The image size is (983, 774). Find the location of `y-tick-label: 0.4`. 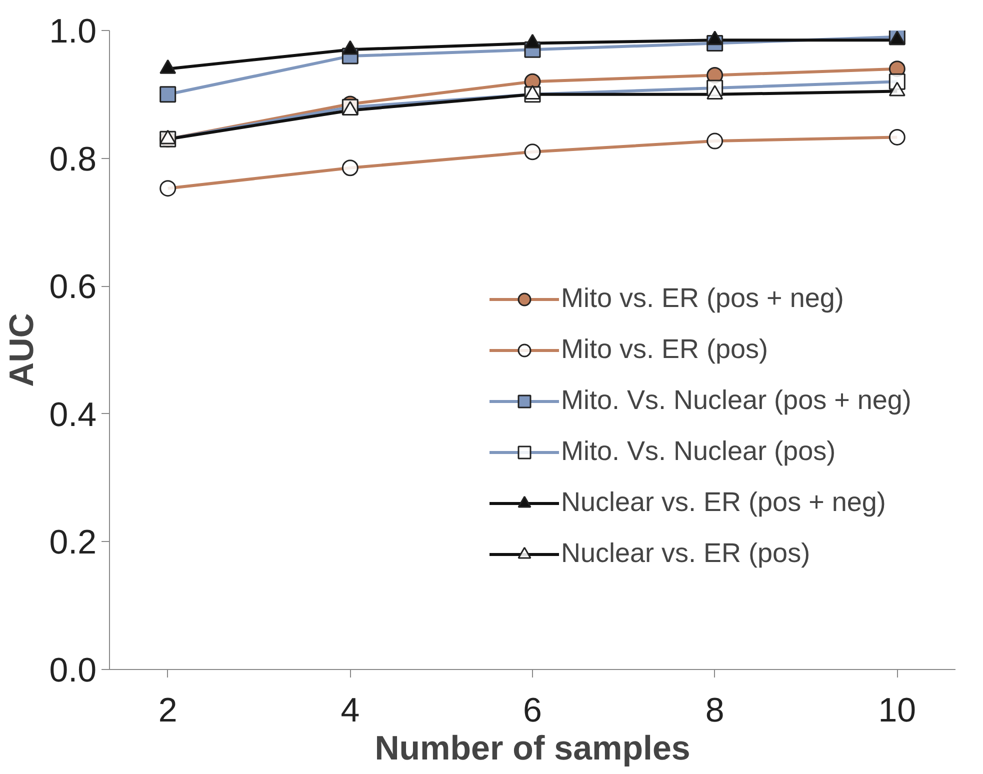

y-tick-label: 0.4 is located at coordinates (72, 415).